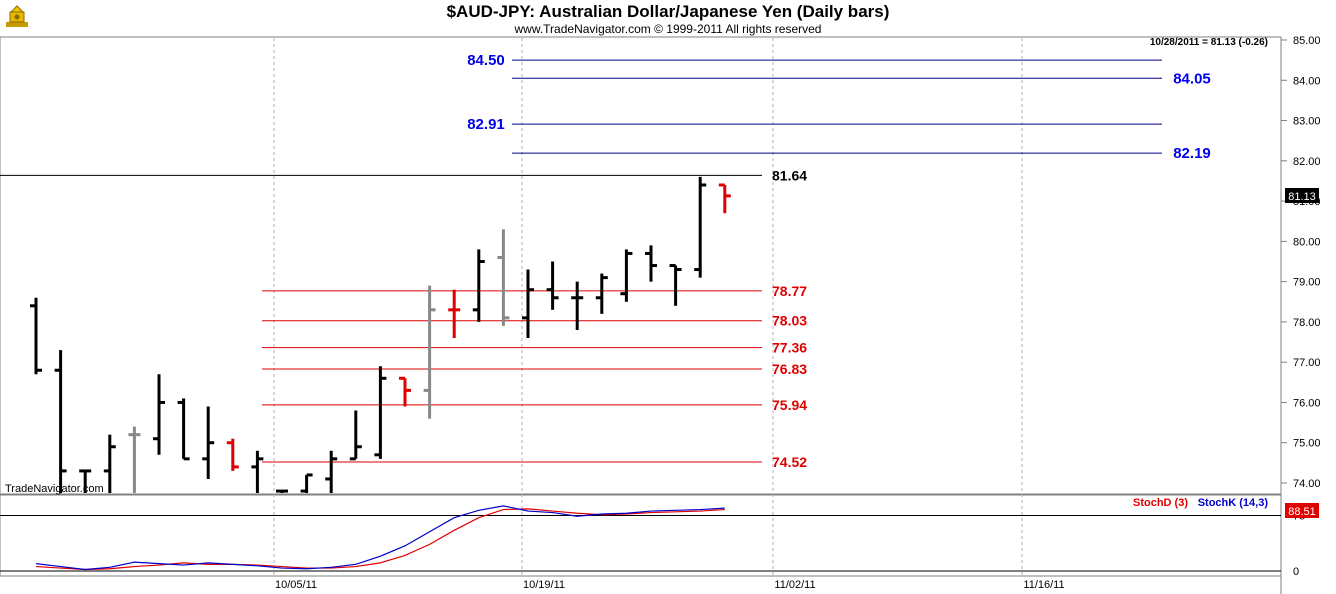 This screenshot has height=594, width=1336. What do you see at coordinates (1307, 403) in the screenshot?
I see `price-tick-label: 76.00` at bounding box center [1307, 403].